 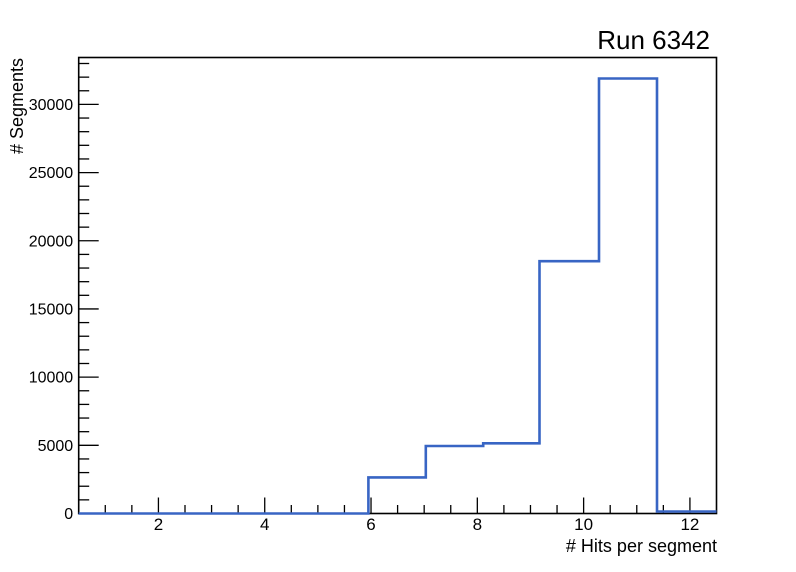 I want to click on y-axis-label: # Segments, so click(x=17, y=105).